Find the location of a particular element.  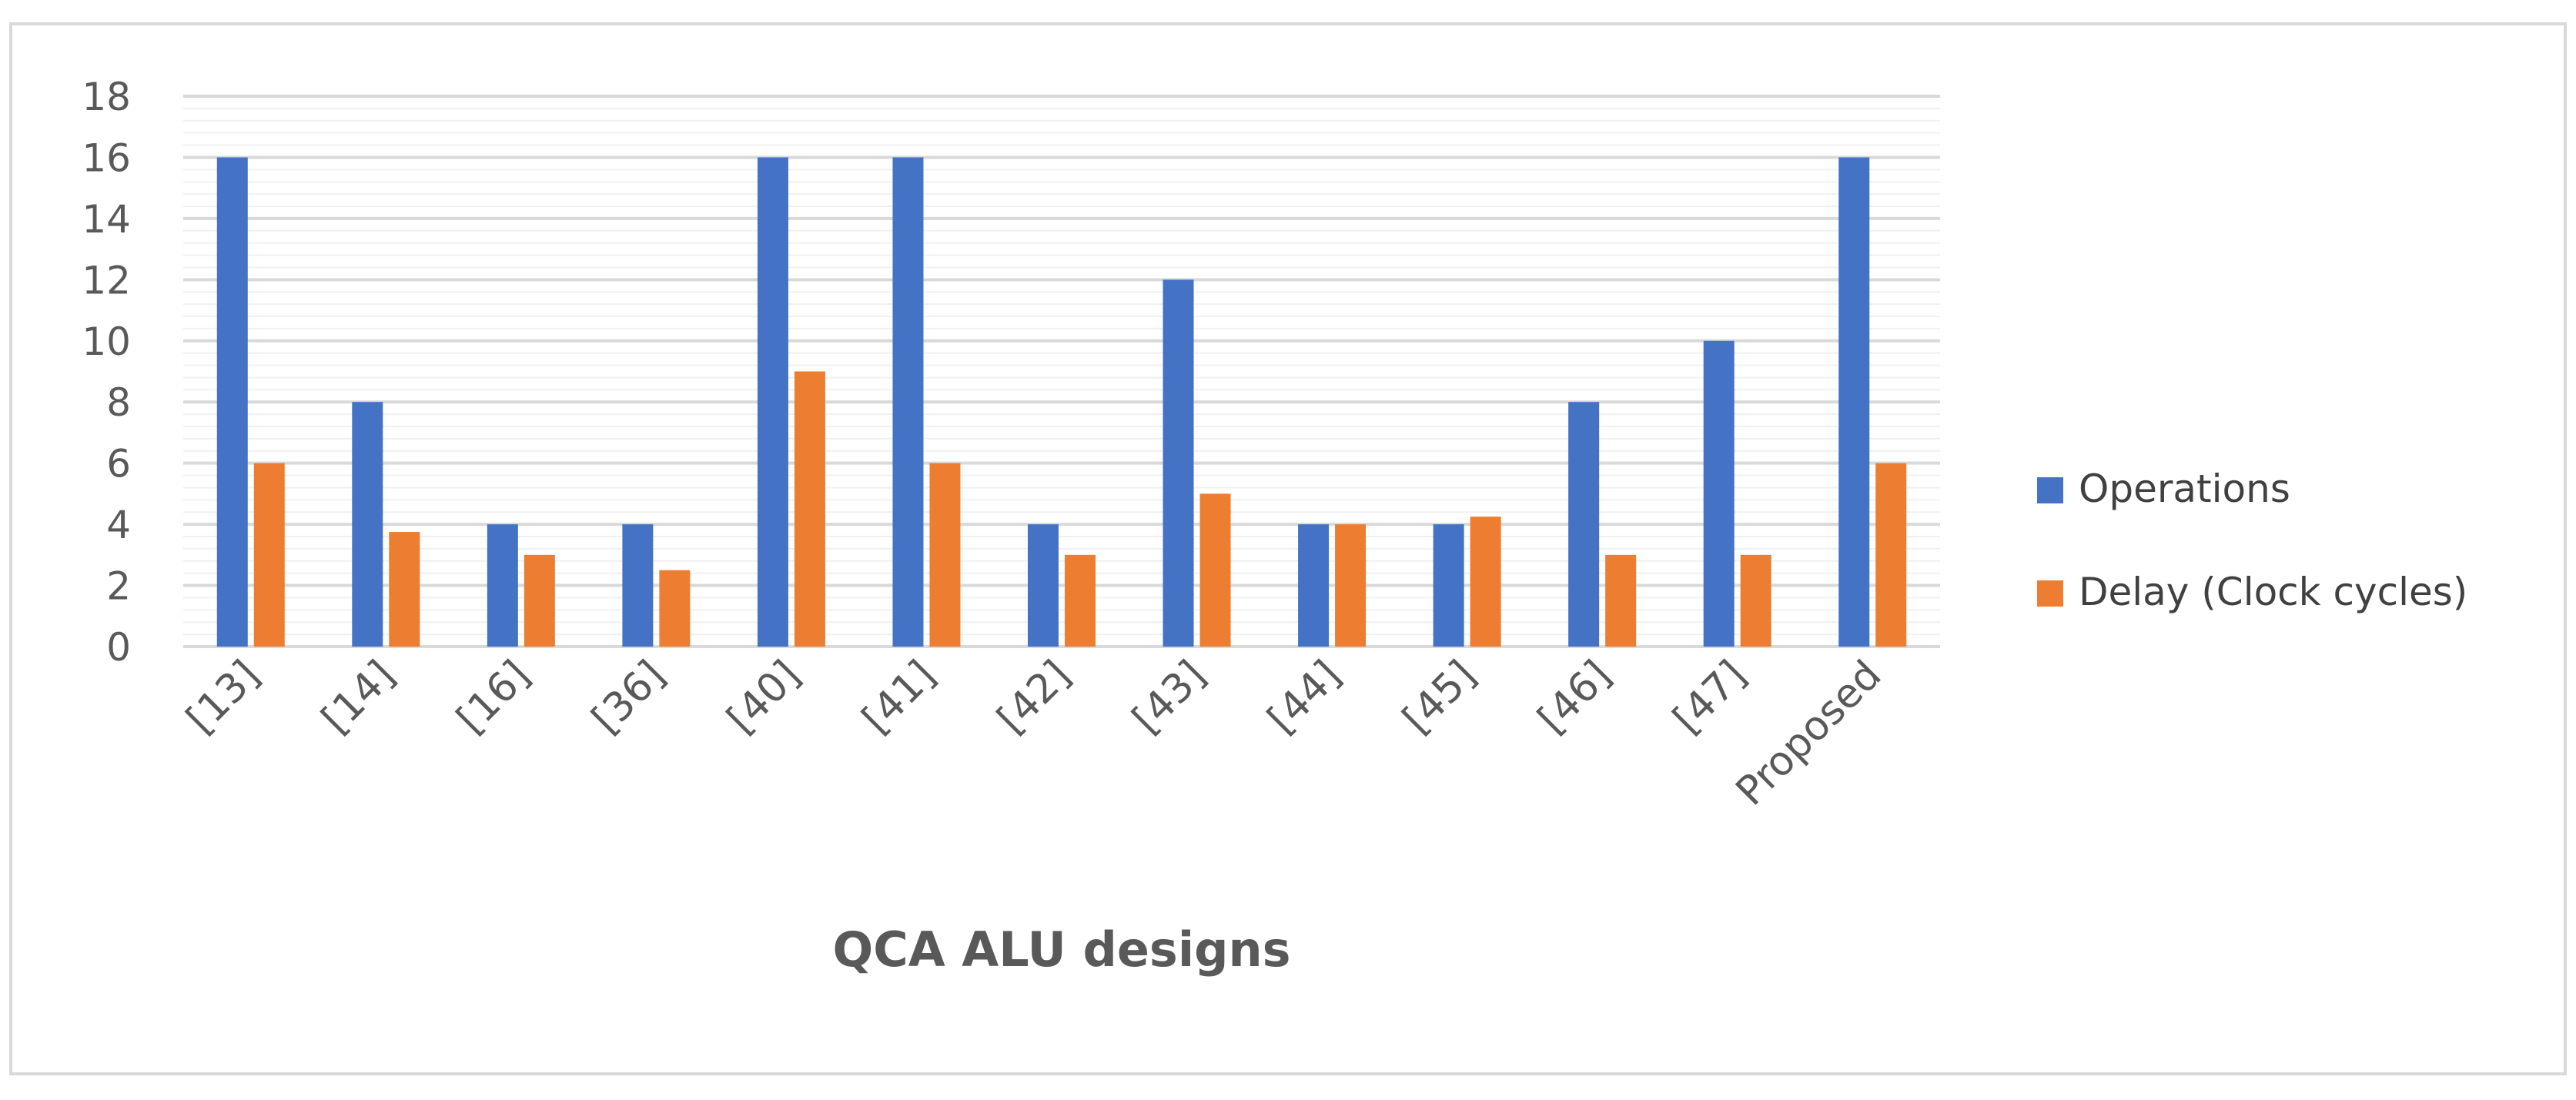

legend-entry-label: Delay (Clock cycles) is located at coordinates (2273, 592).